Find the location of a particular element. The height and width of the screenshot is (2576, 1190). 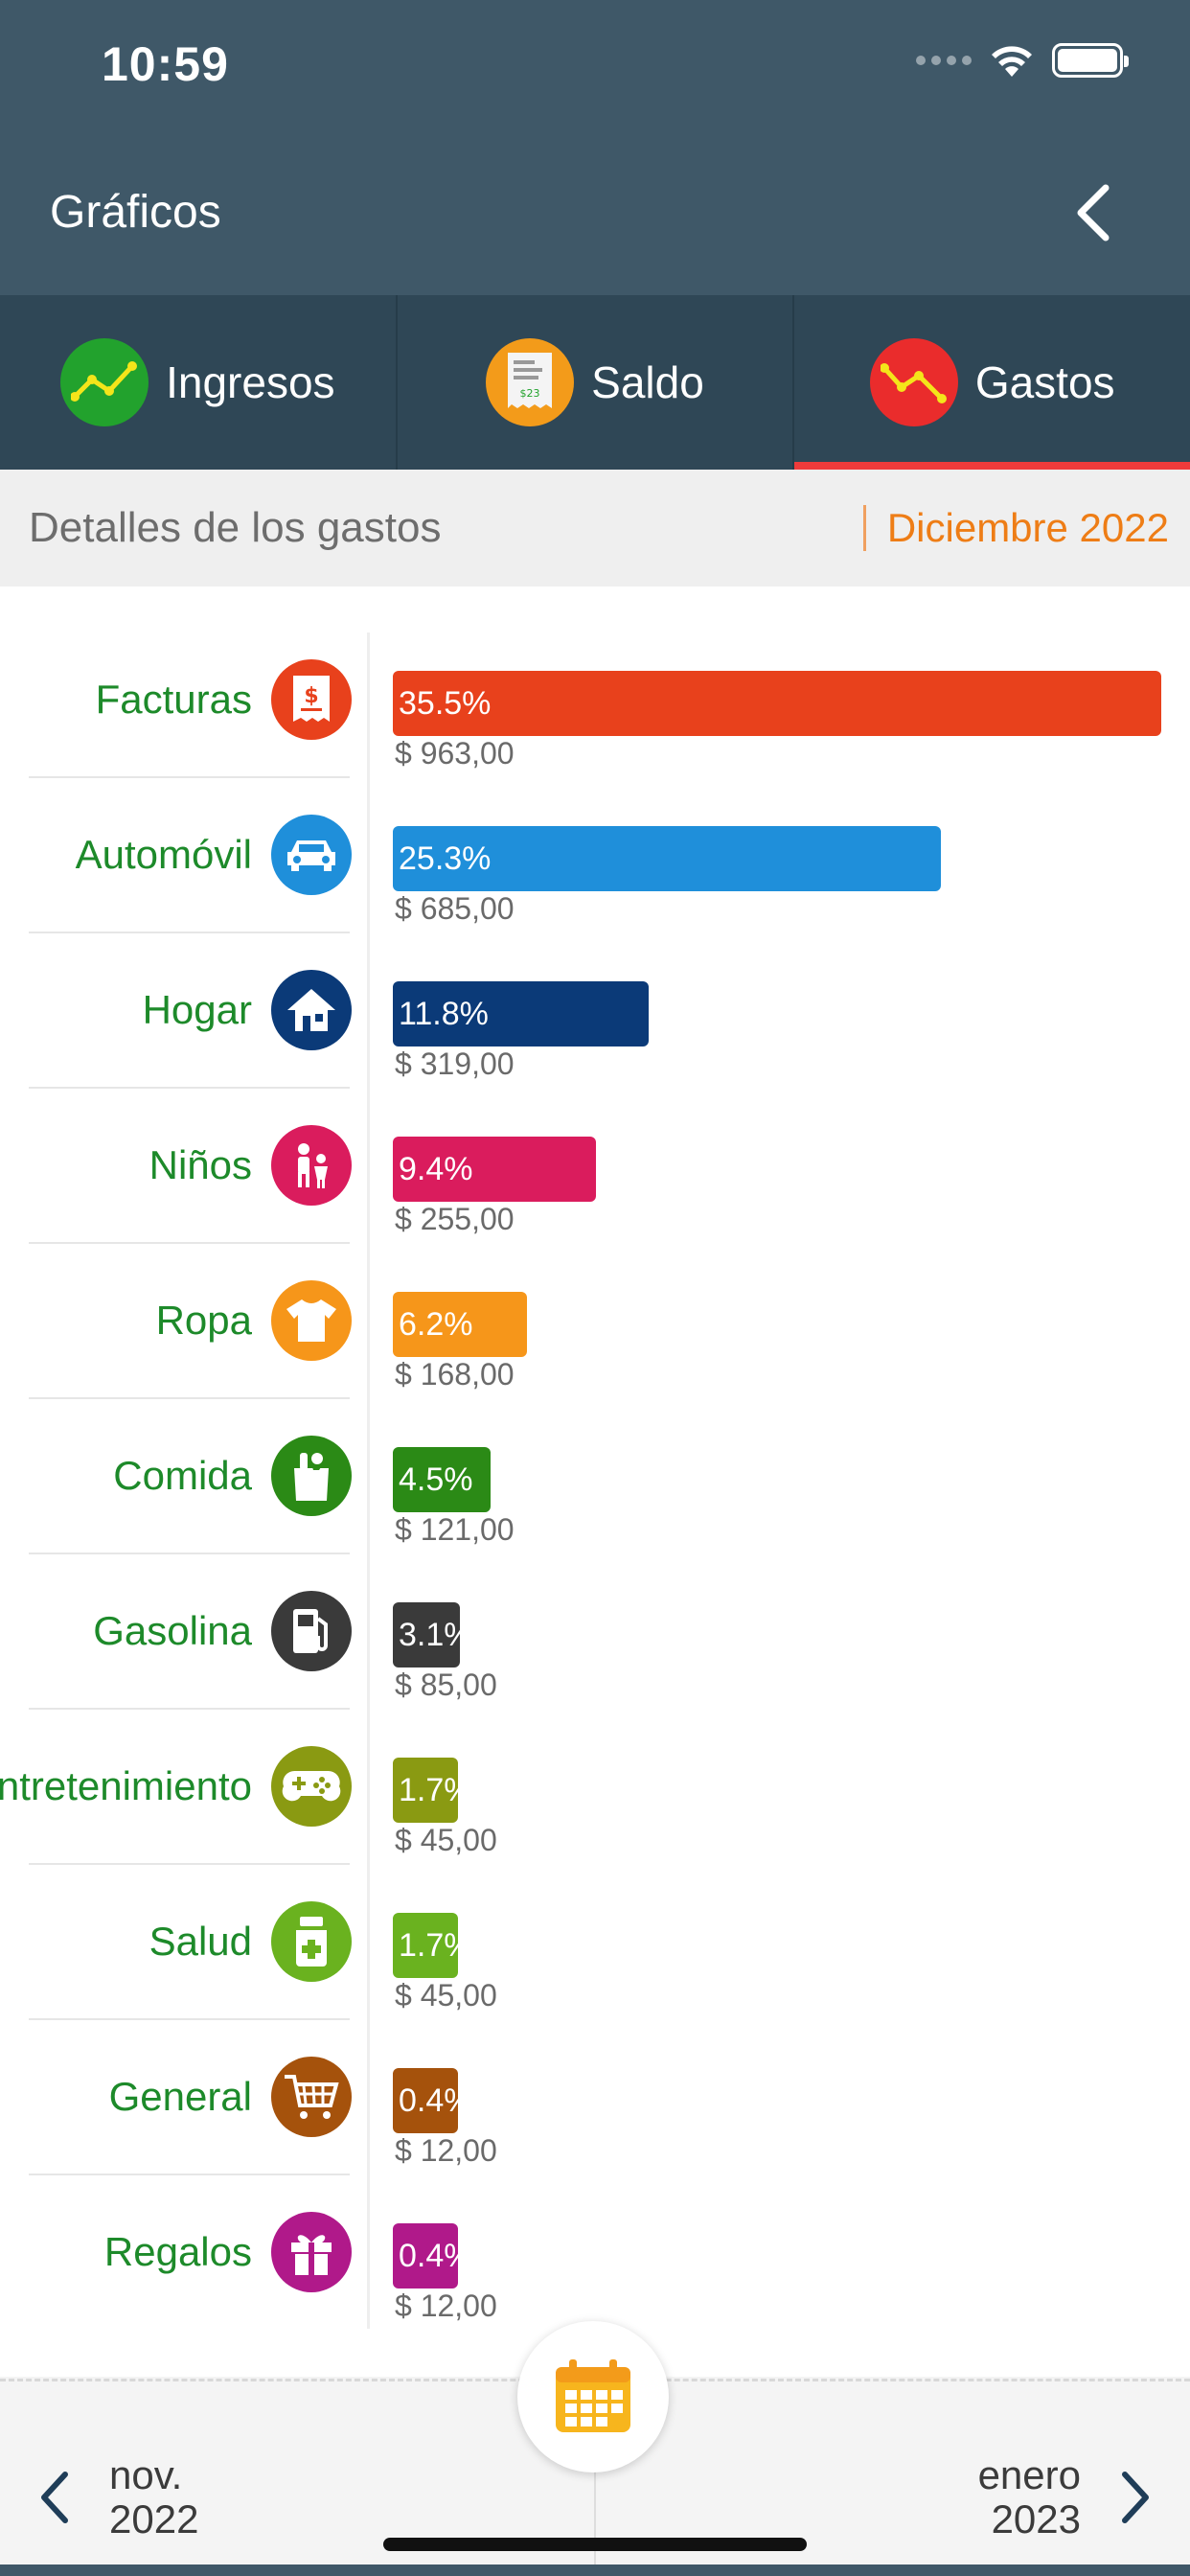

category-cell: Entretenimiento is located at coordinates (176, 1787).